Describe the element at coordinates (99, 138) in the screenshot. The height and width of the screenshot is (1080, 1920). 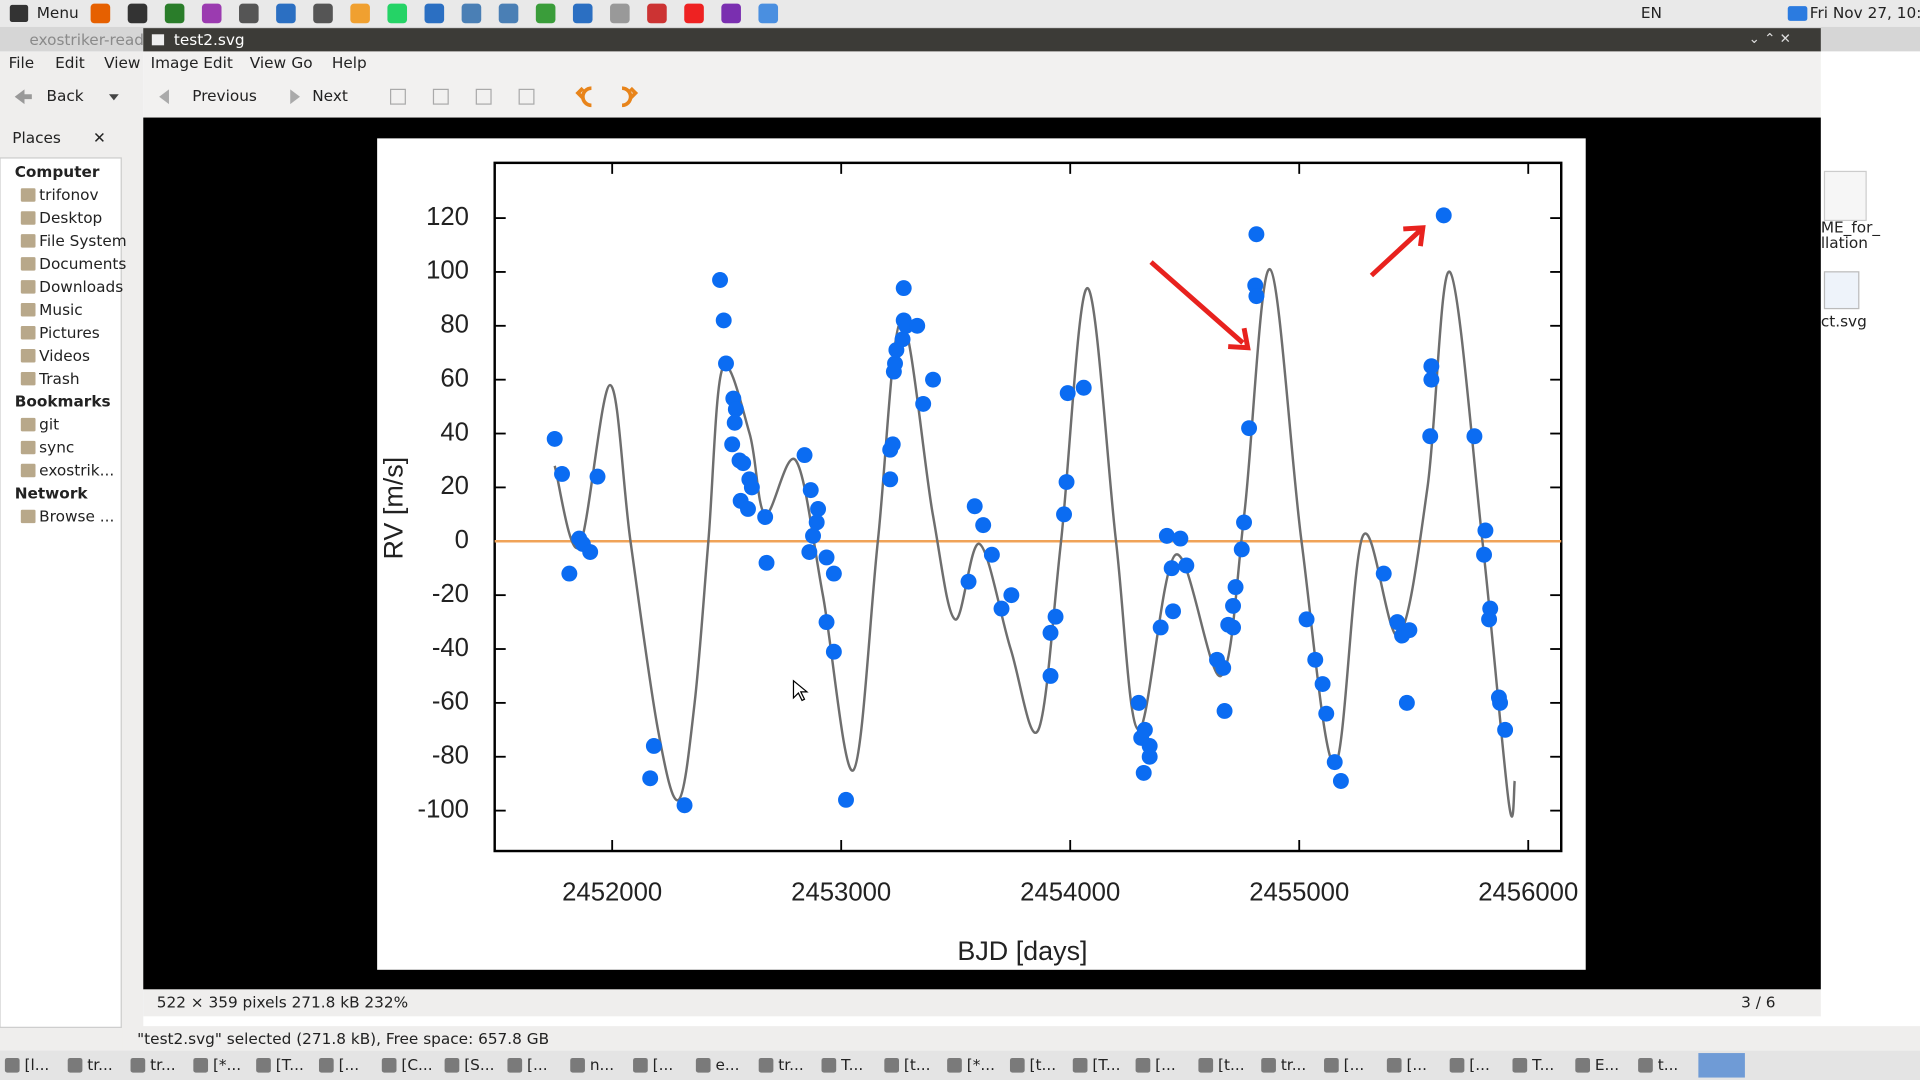
I see `close-sidebar: ✕` at that location.